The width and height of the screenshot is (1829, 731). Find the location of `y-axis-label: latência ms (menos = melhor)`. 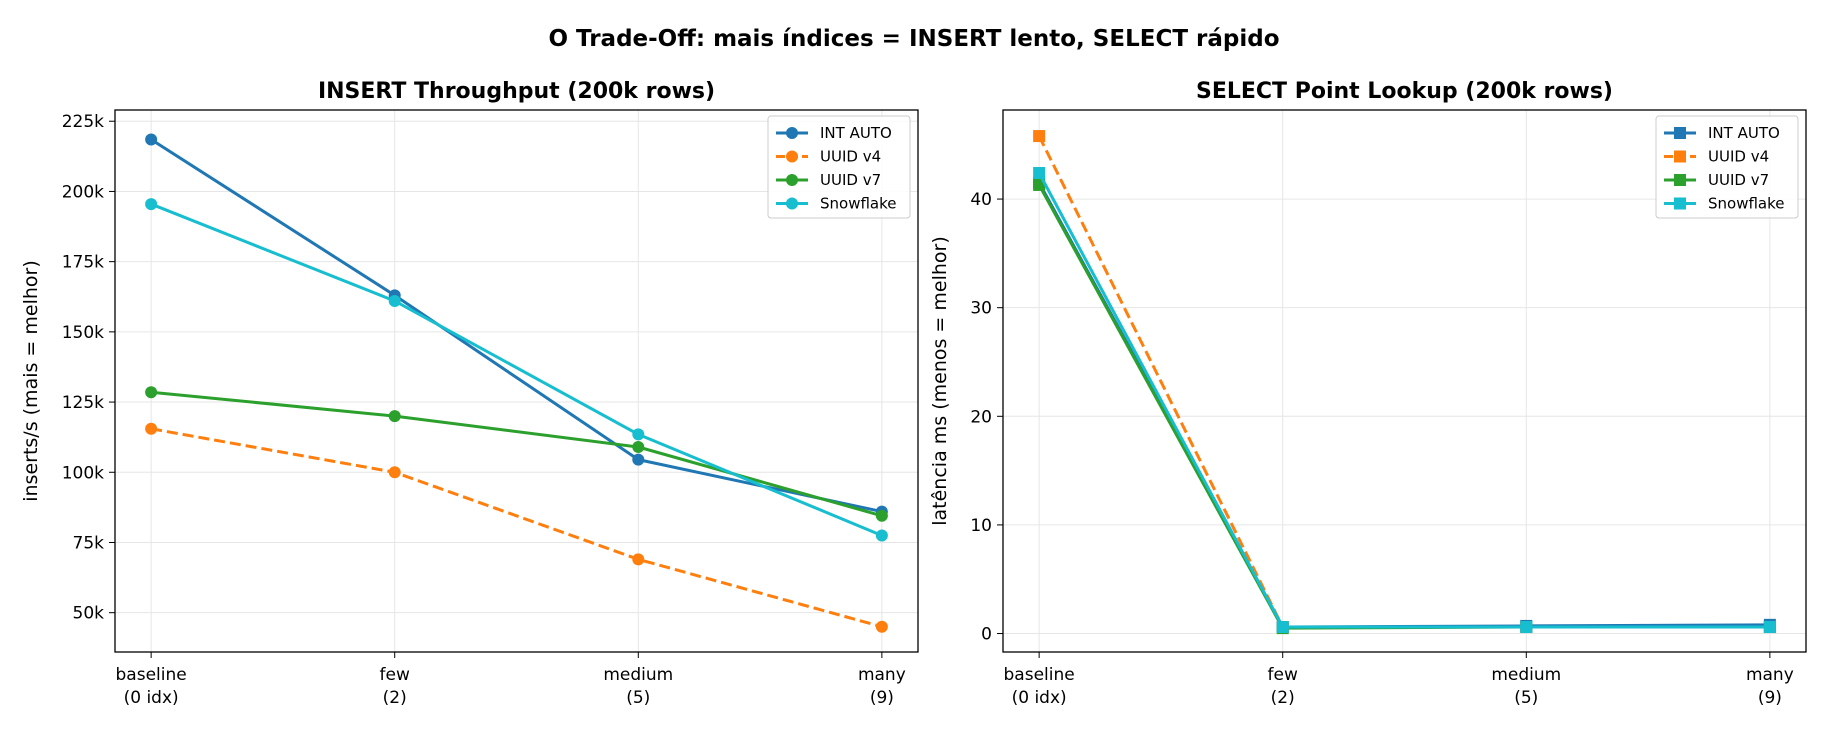

y-axis-label: latência ms (menos = melhor) is located at coordinates (940, 381).